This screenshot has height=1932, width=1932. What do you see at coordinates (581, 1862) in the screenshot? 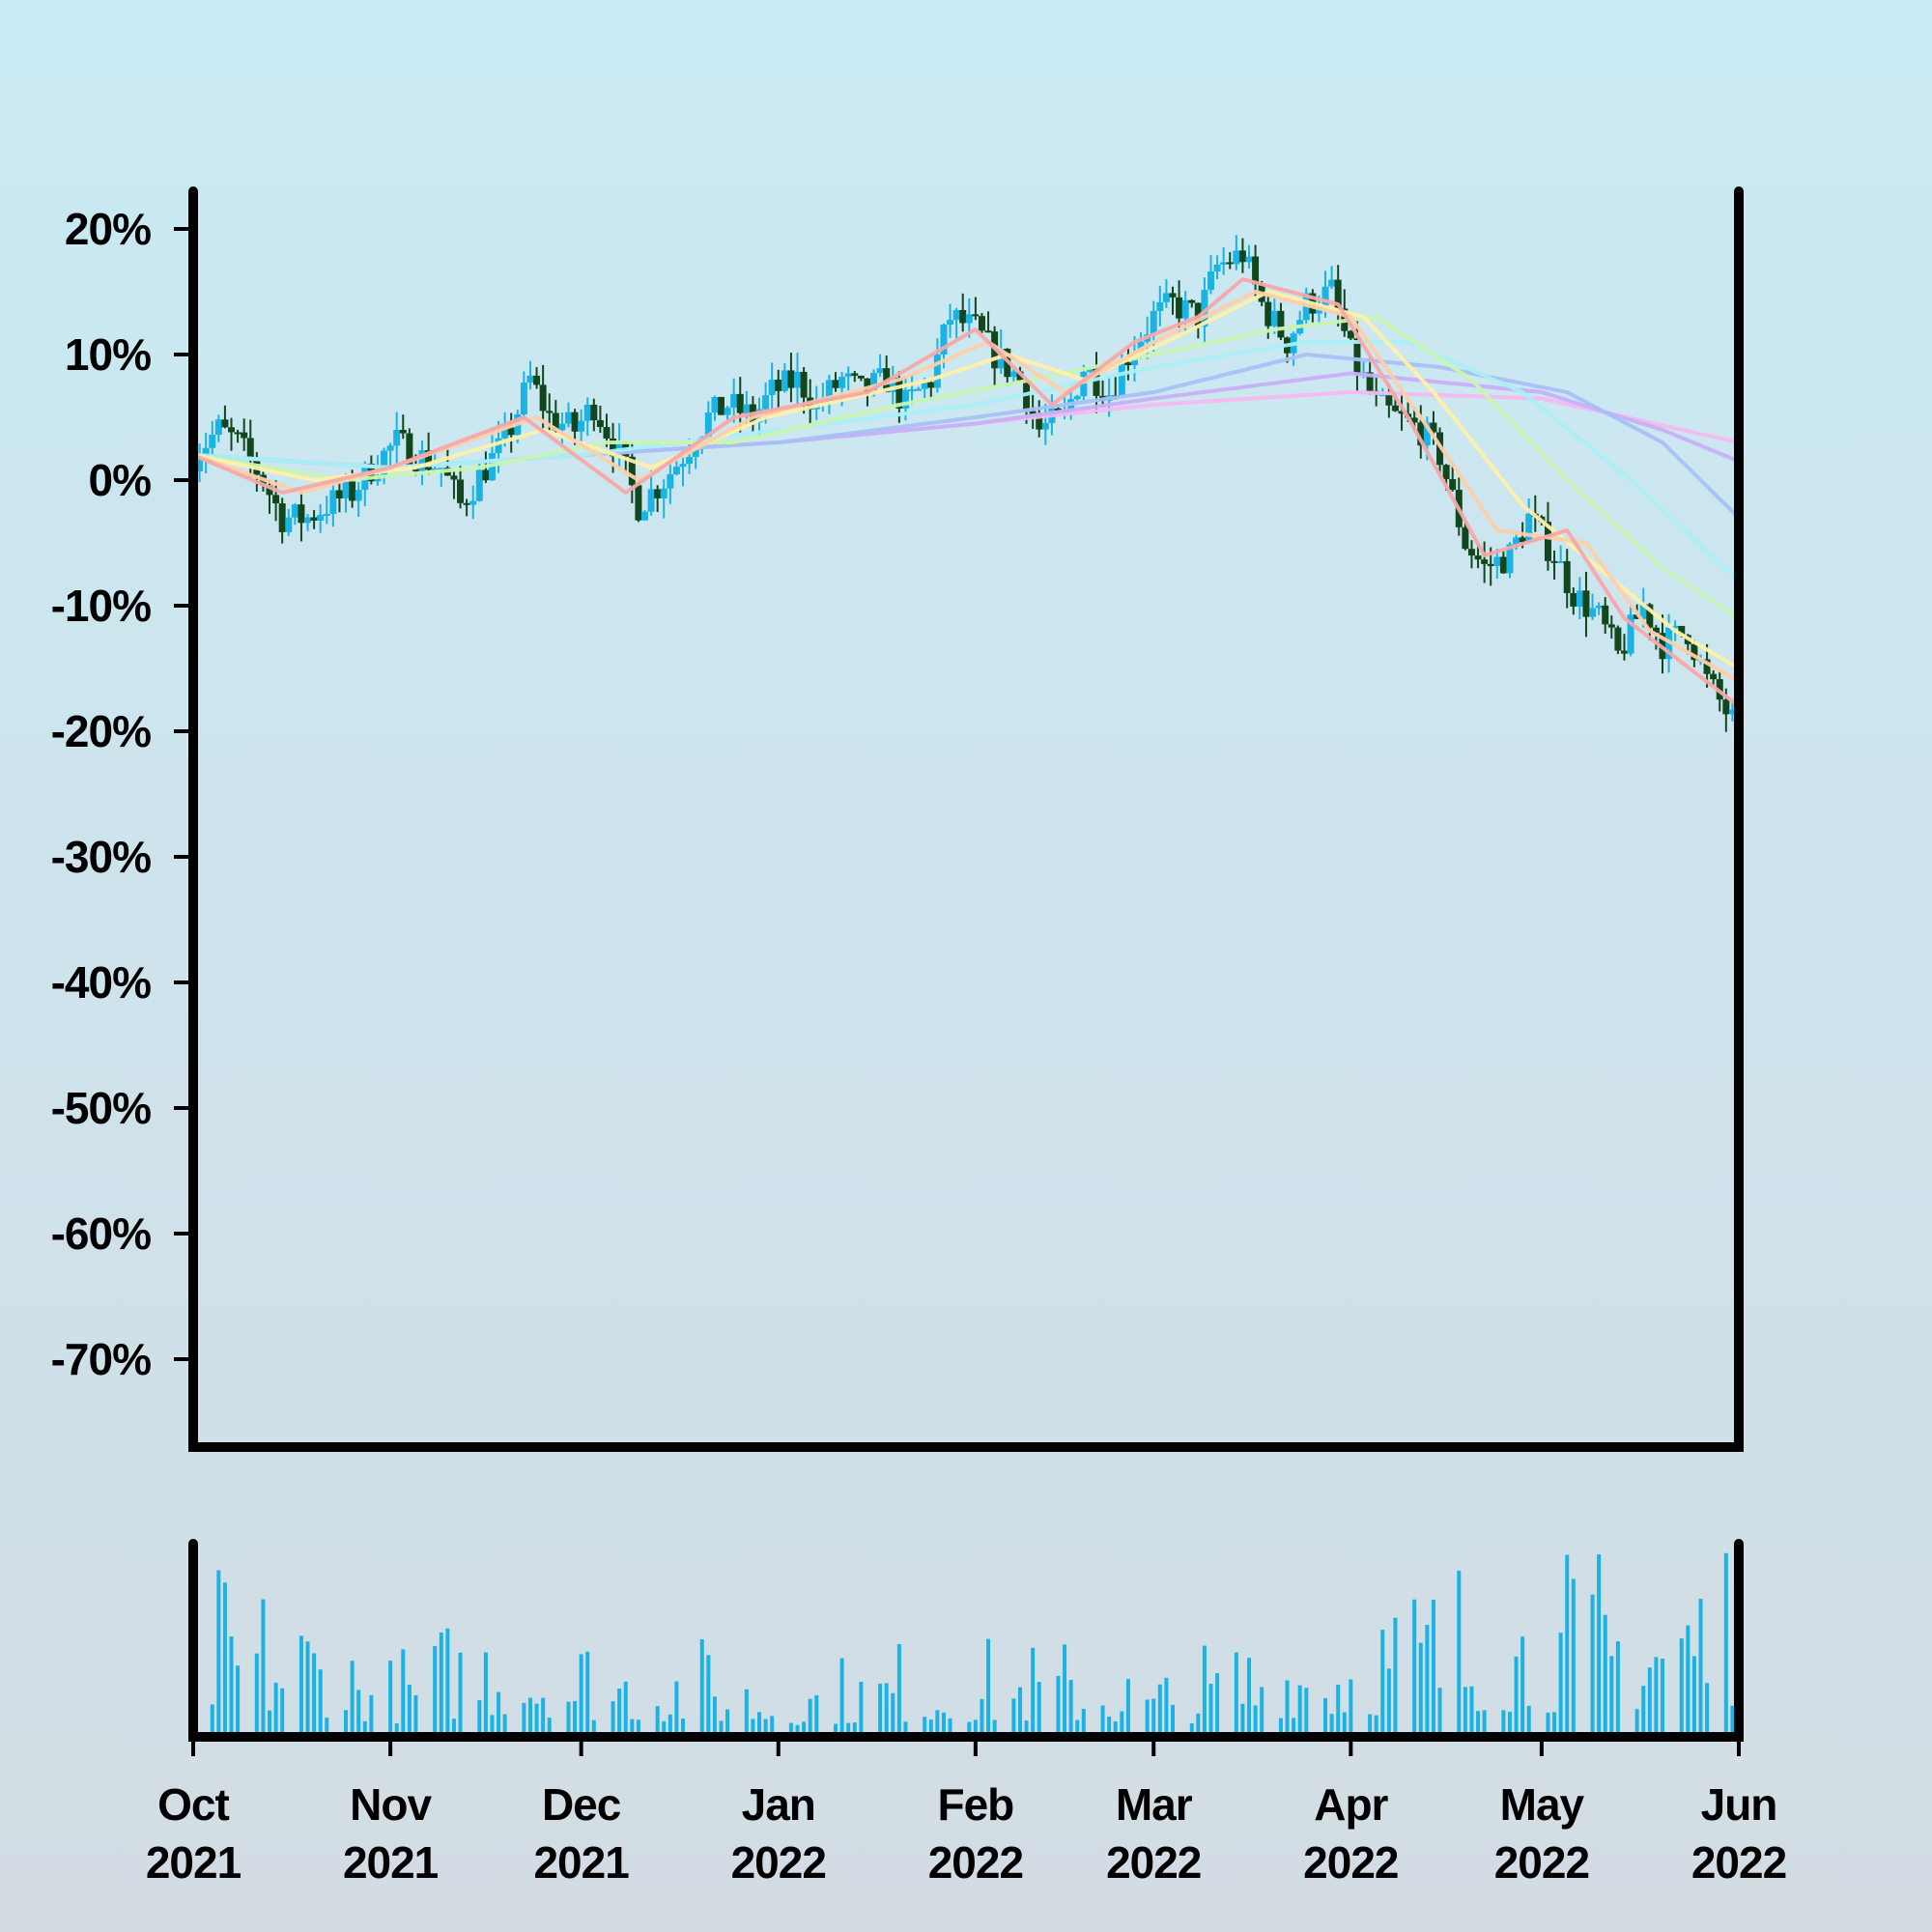
I see `x-tick-year: 2021` at bounding box center [581, 1862].